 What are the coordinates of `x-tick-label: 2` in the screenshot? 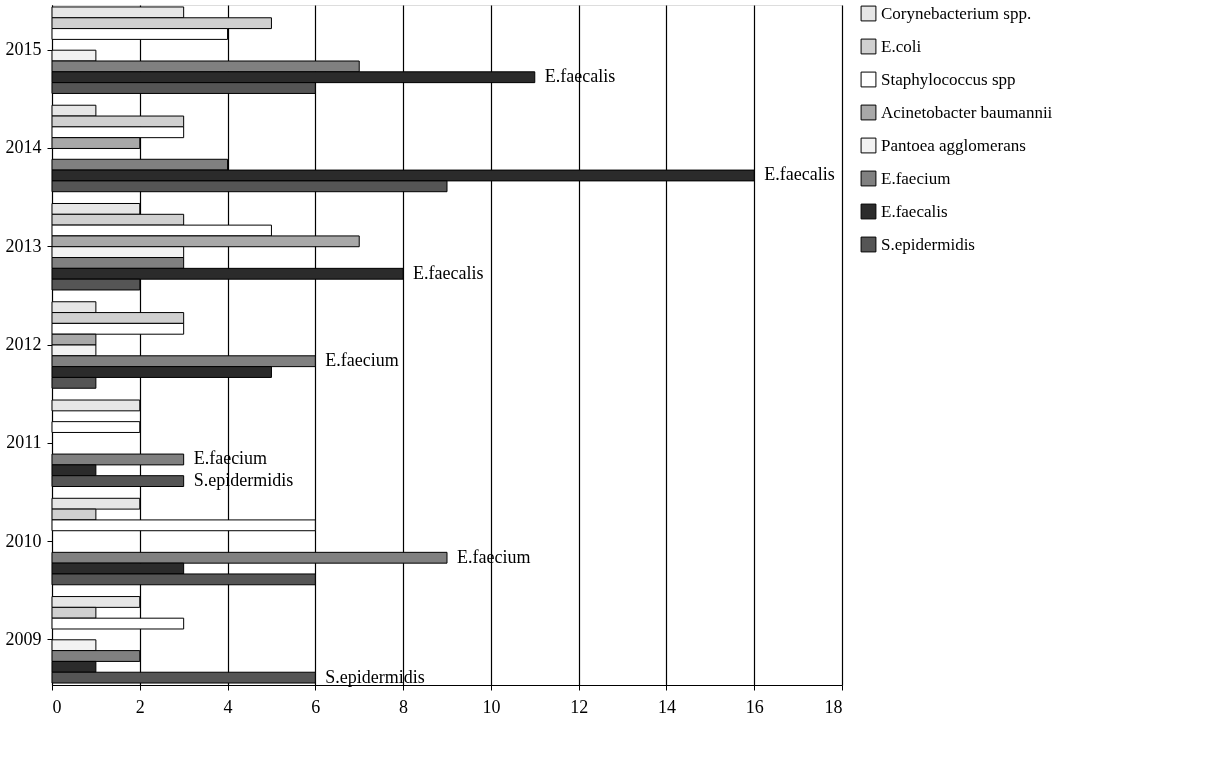 It's located at (140, 706).